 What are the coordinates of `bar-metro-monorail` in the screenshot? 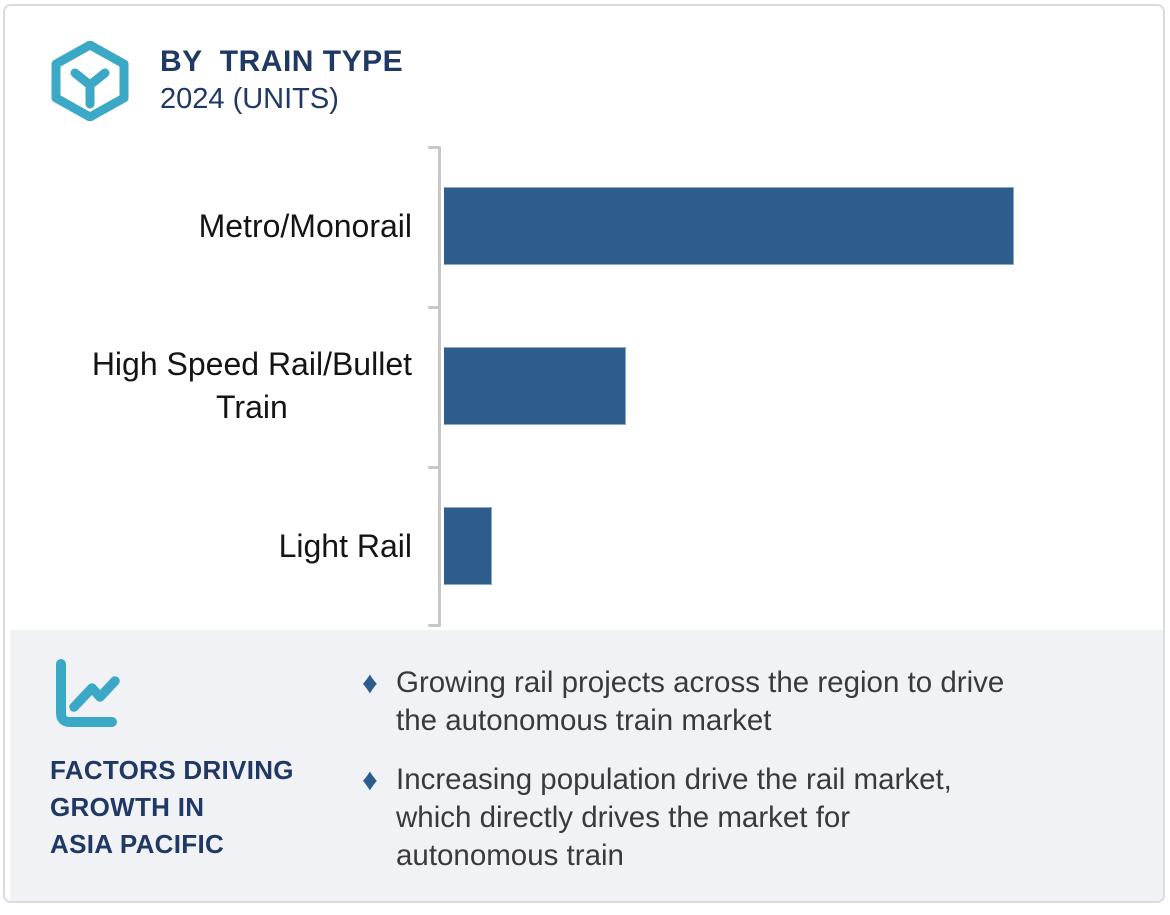 It's located at (729, 226).